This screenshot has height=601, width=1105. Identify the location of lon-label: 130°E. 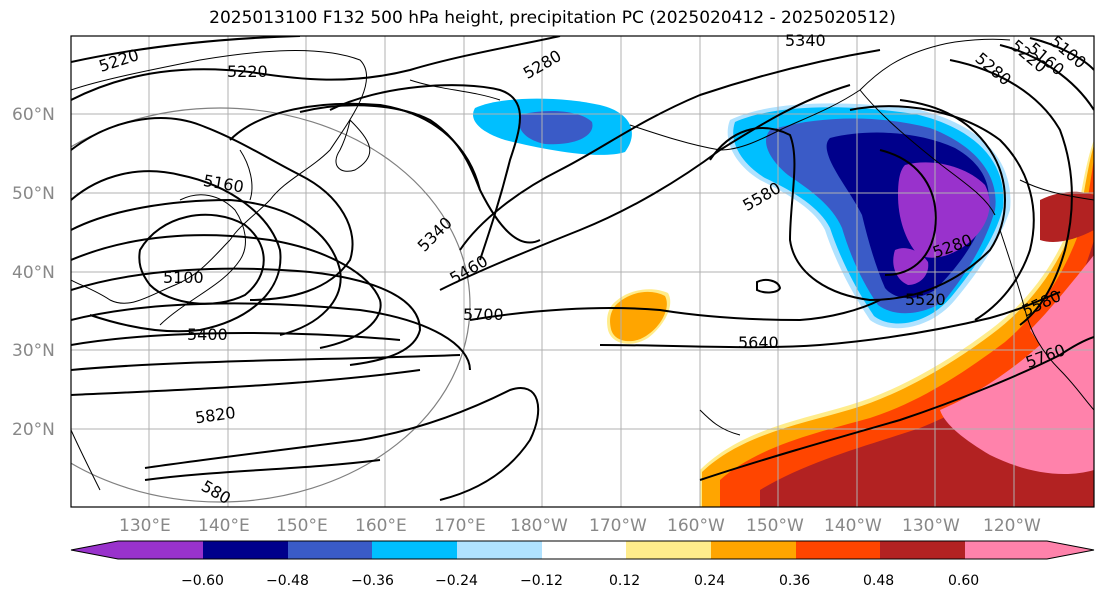
(145, 526).